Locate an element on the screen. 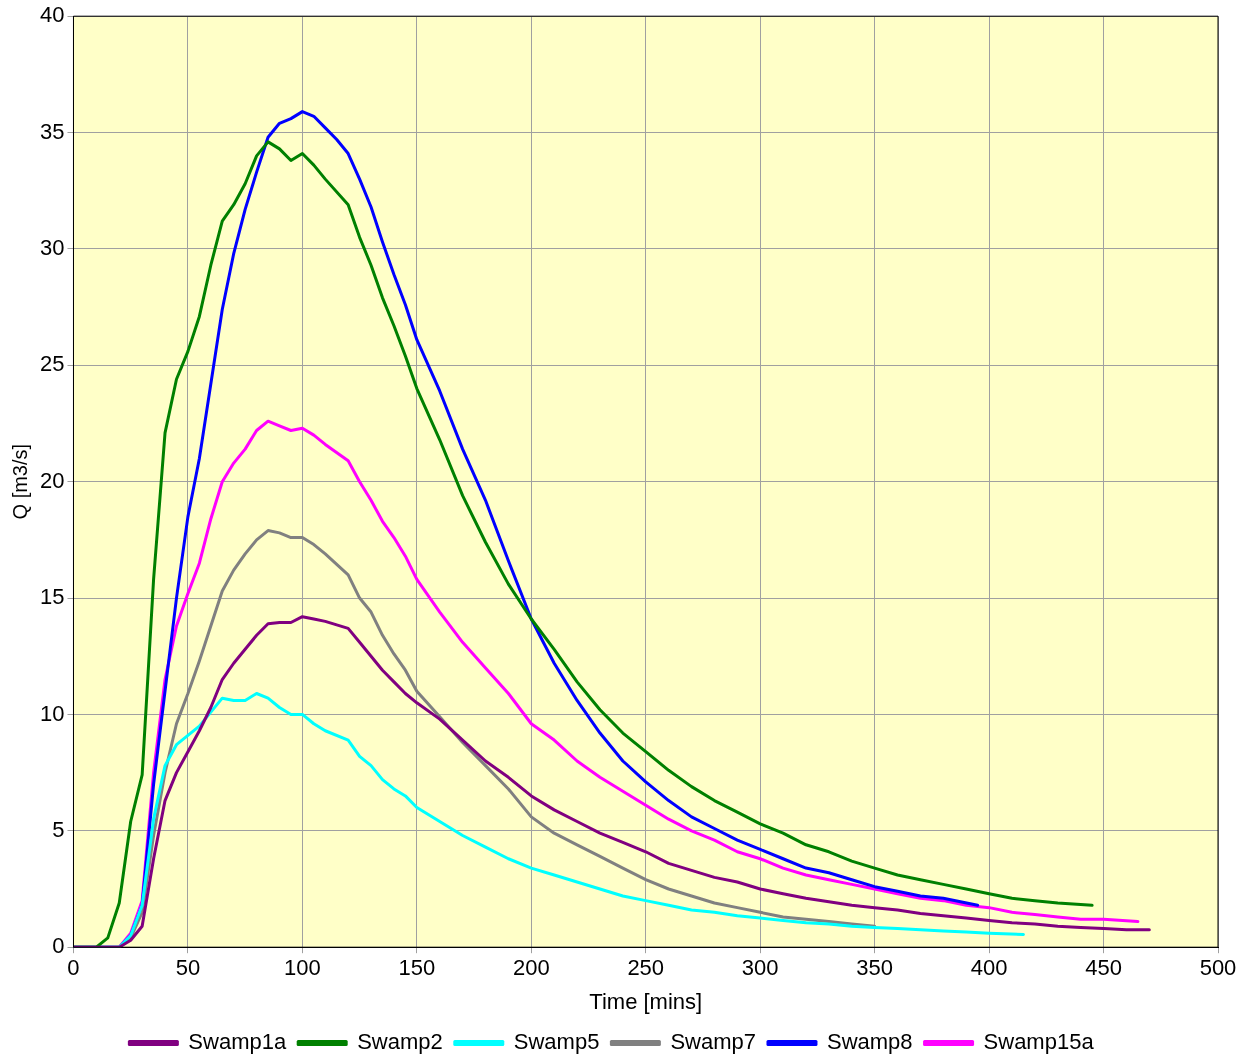  y-tick-label: 0 is located at coordinates (58, 946).